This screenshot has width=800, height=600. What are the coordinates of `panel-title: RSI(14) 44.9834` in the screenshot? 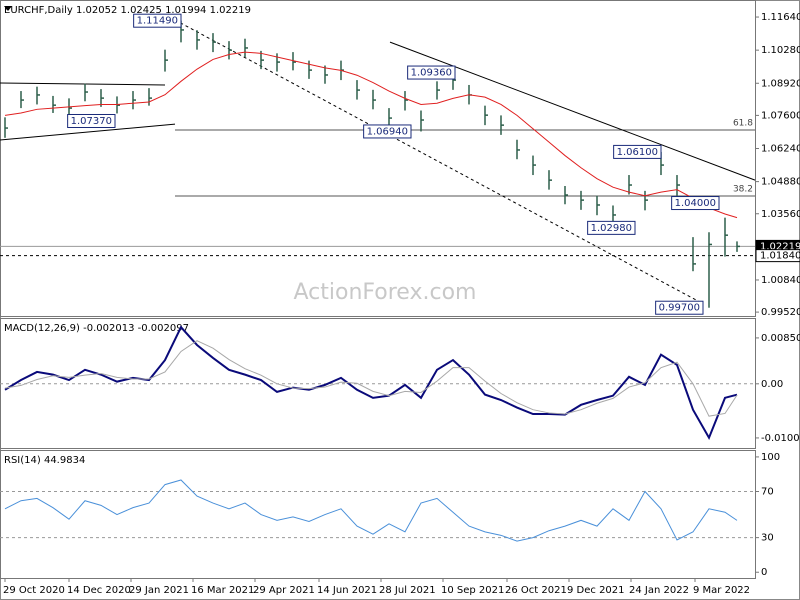 It's located at (44, 460).